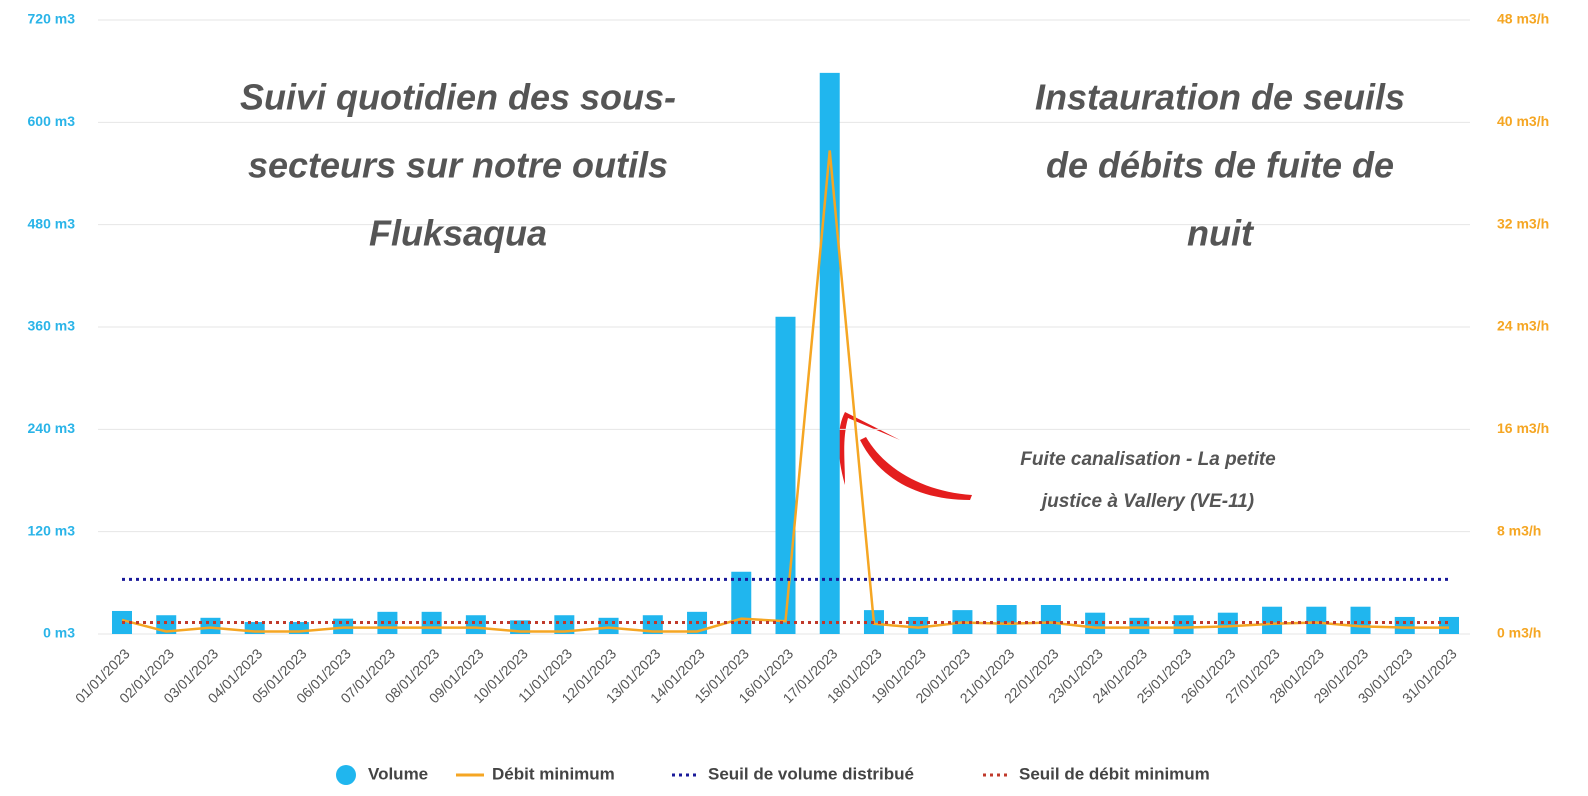 The width and height of the screenshot is (1588, 796). I want to click on annotation: Suivi quotidien des sous-, so click(458, 97).